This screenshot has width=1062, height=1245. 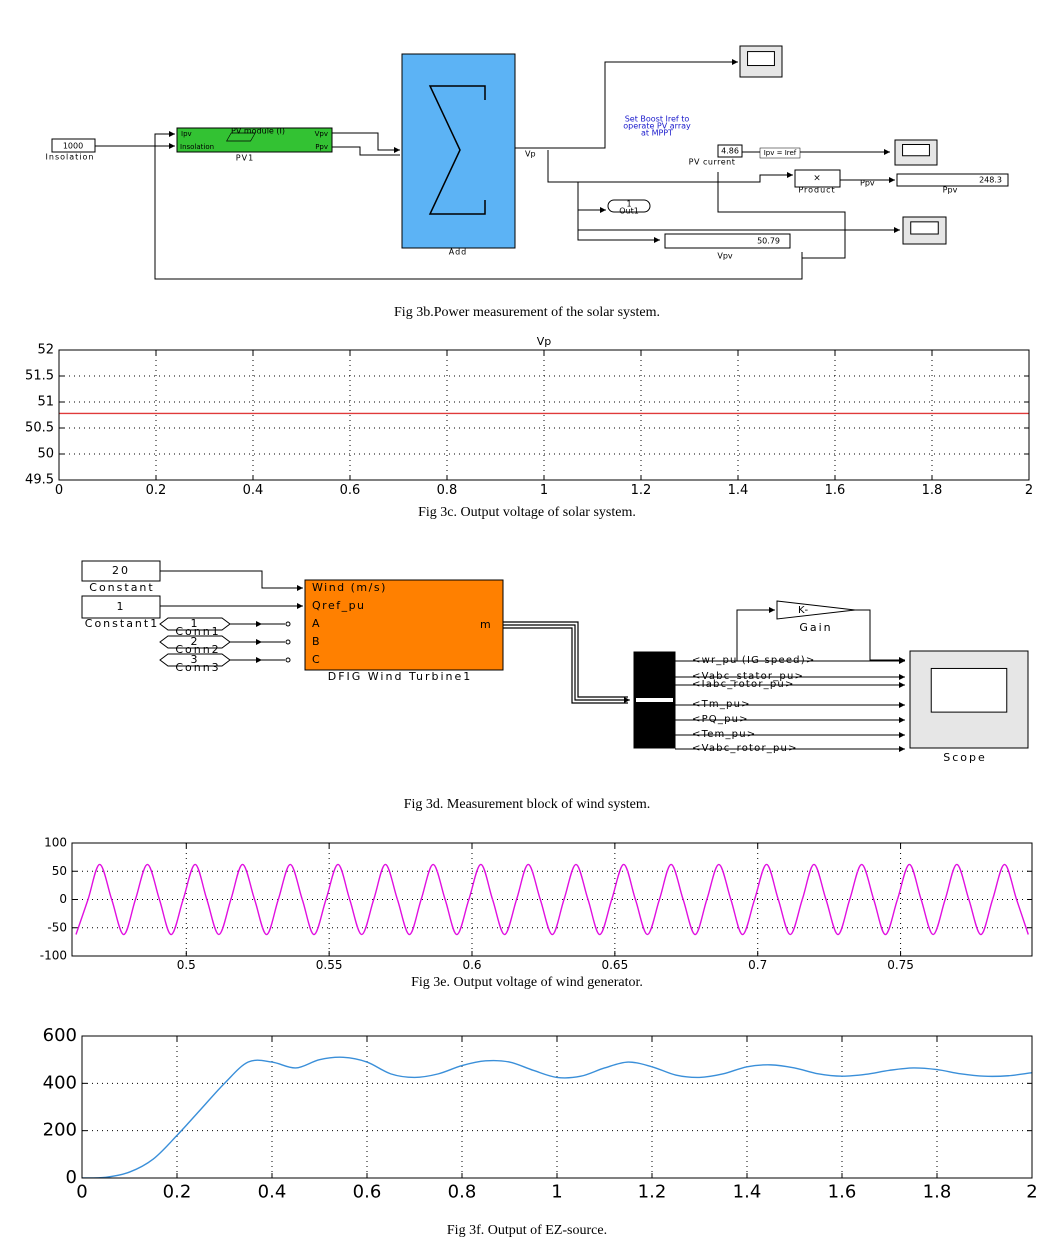 What do you see at coordinates (45, 350) in the screenshot?
I see `y-tick-label: 52` at bounding box center [45, 350].